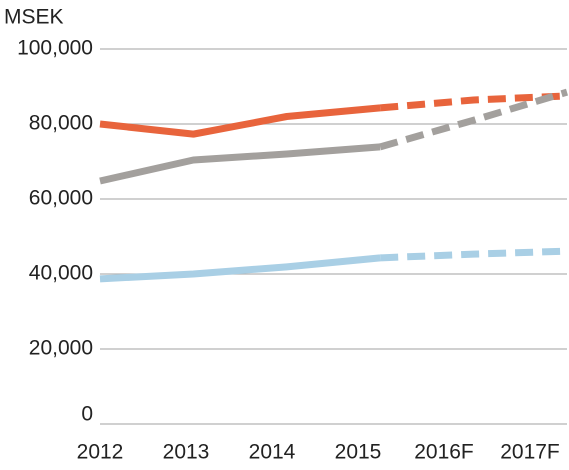 Image resolution: width=569 pixels, height=470 pixels. Describe the element at coordinates (34, 17) in the screenshot. I see `chart-title: MSEK` at that location.